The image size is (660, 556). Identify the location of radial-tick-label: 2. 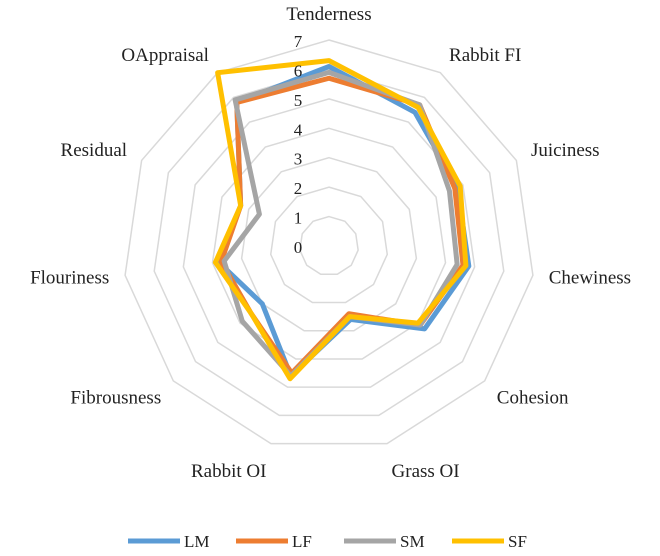
(298, 188).